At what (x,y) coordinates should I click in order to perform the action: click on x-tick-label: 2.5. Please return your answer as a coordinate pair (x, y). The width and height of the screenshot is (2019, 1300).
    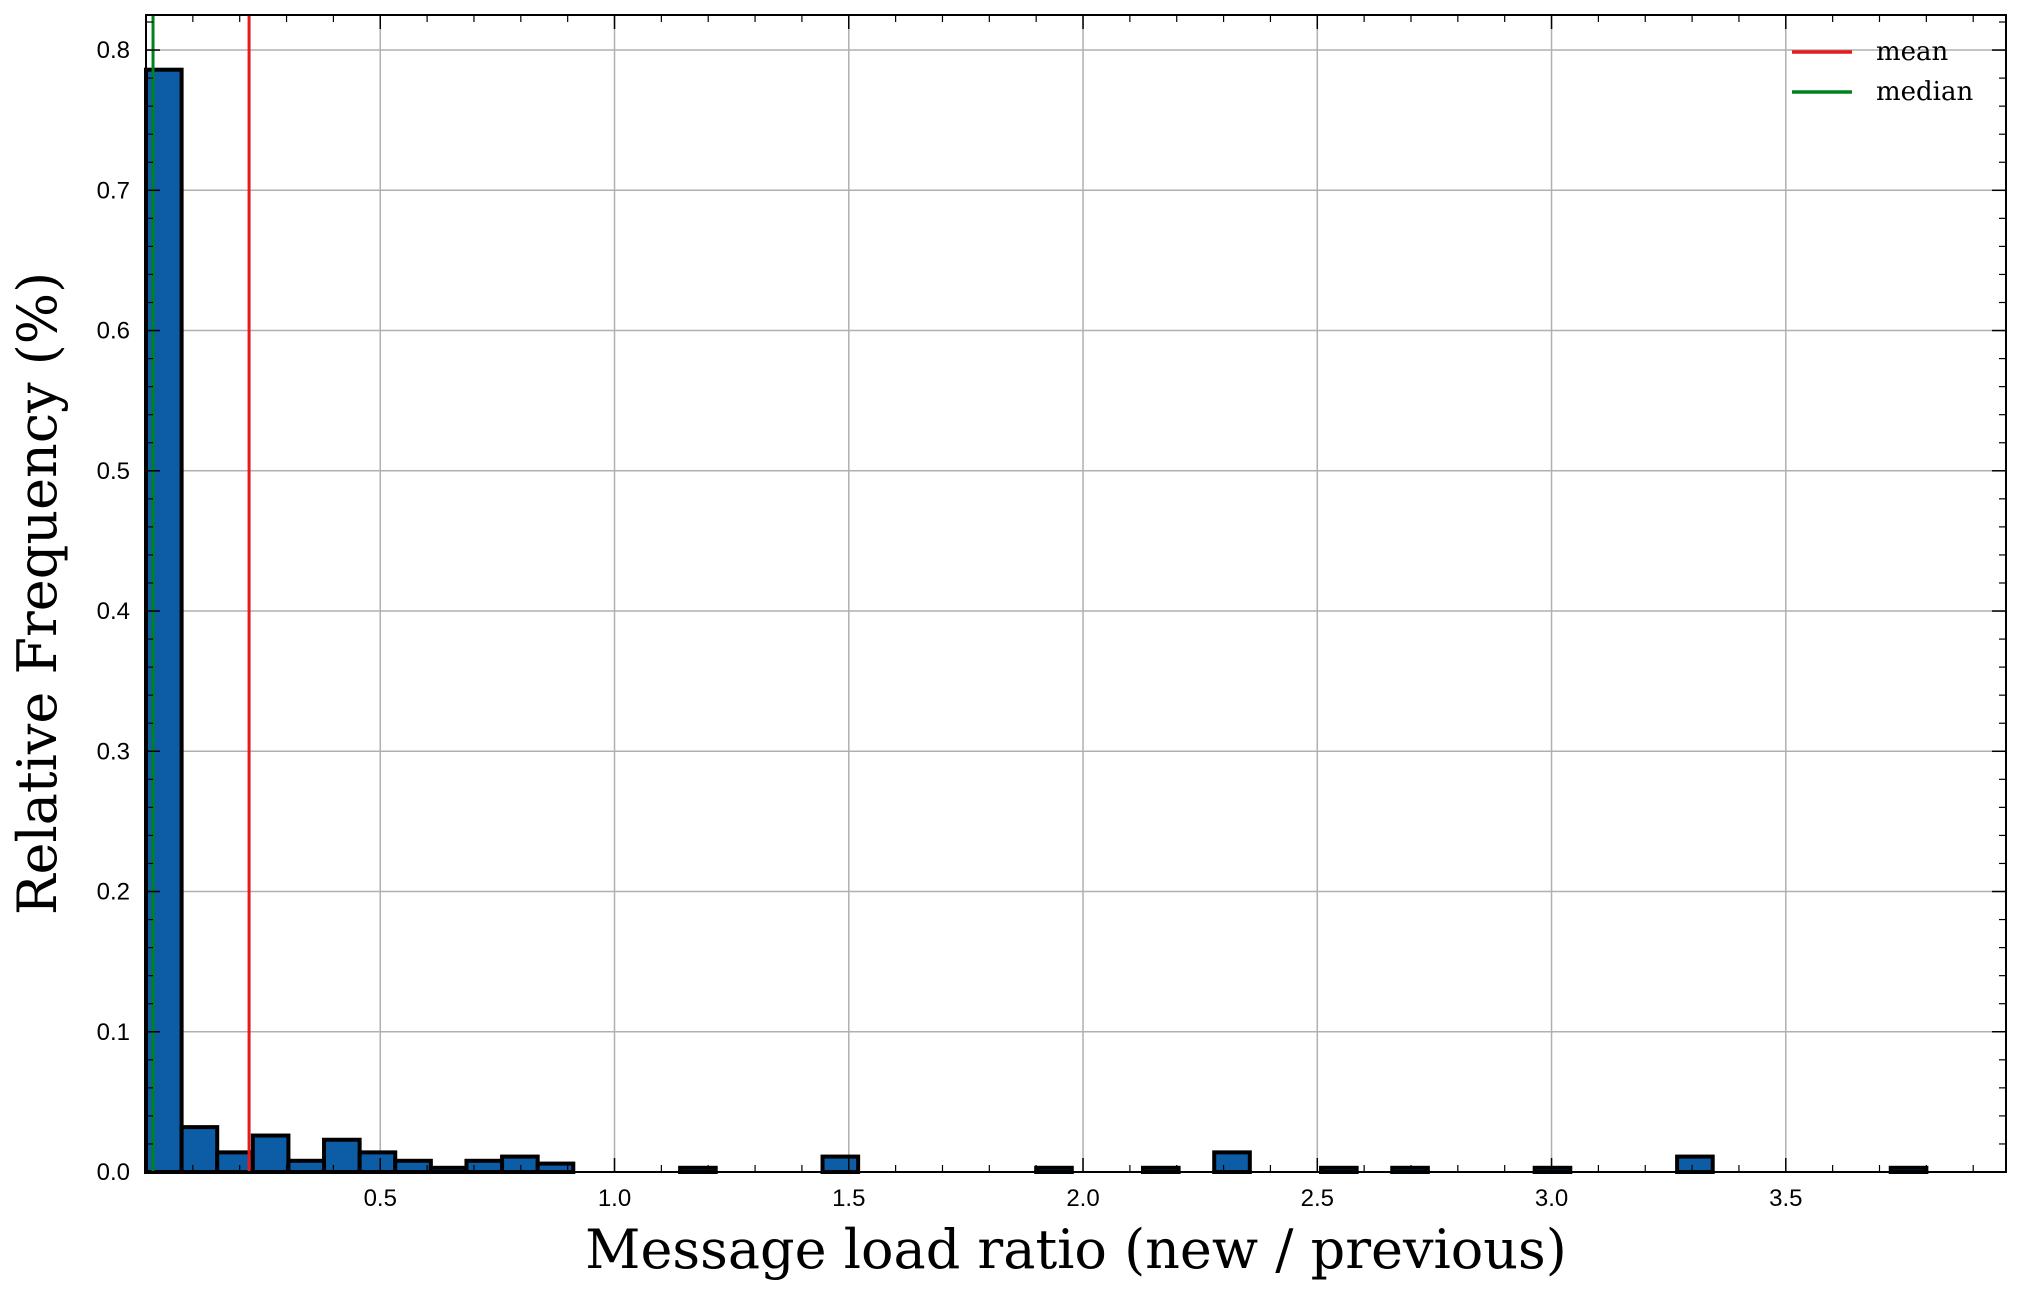
    Looking at the image, I should click on (1317, 1198).